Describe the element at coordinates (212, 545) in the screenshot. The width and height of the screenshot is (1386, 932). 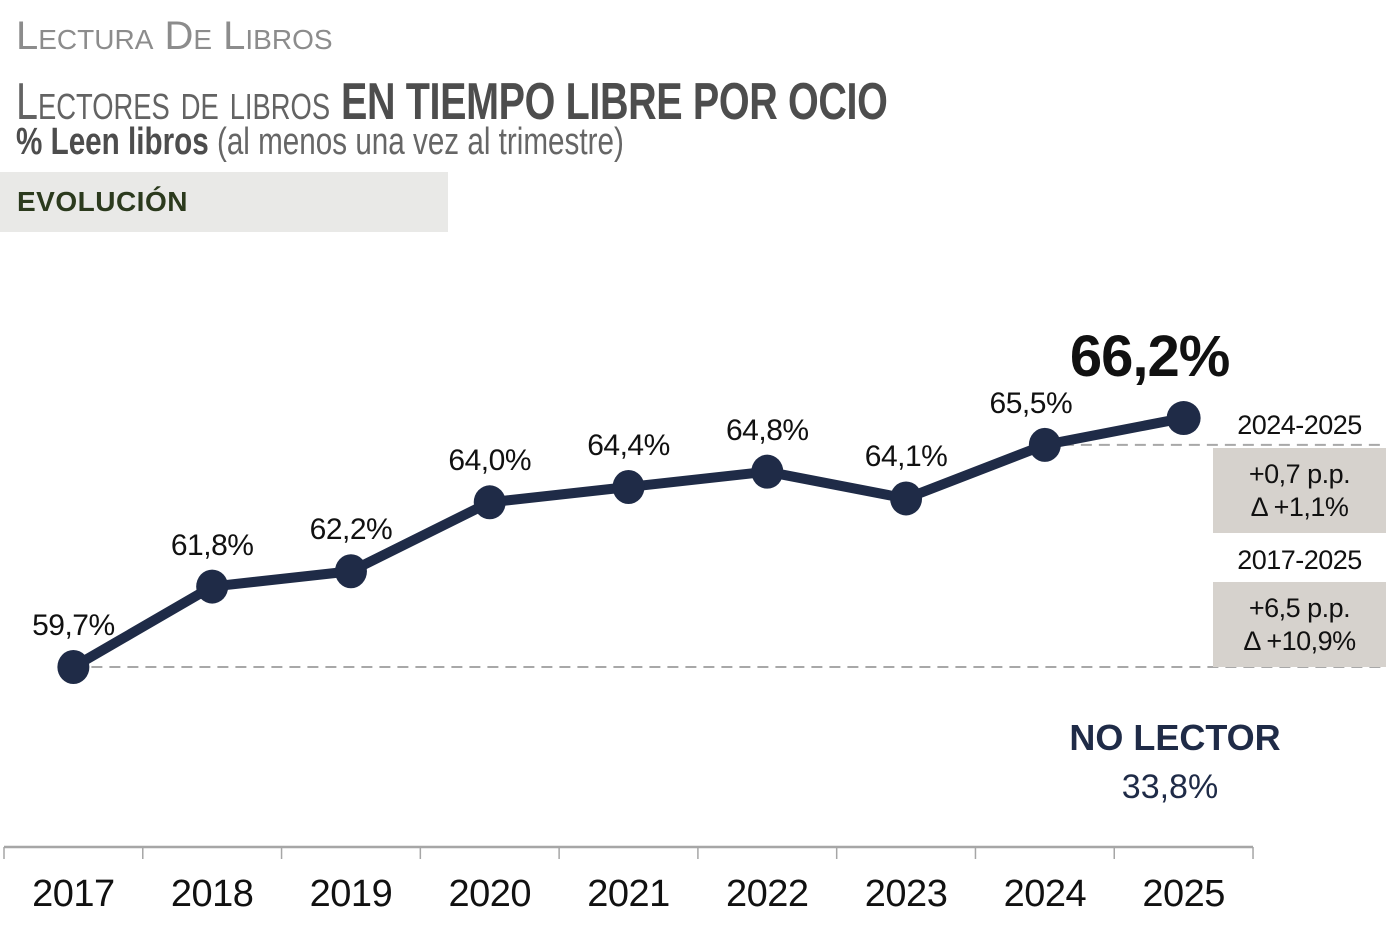
I see `value-label-2018: 61,8%` at that location.